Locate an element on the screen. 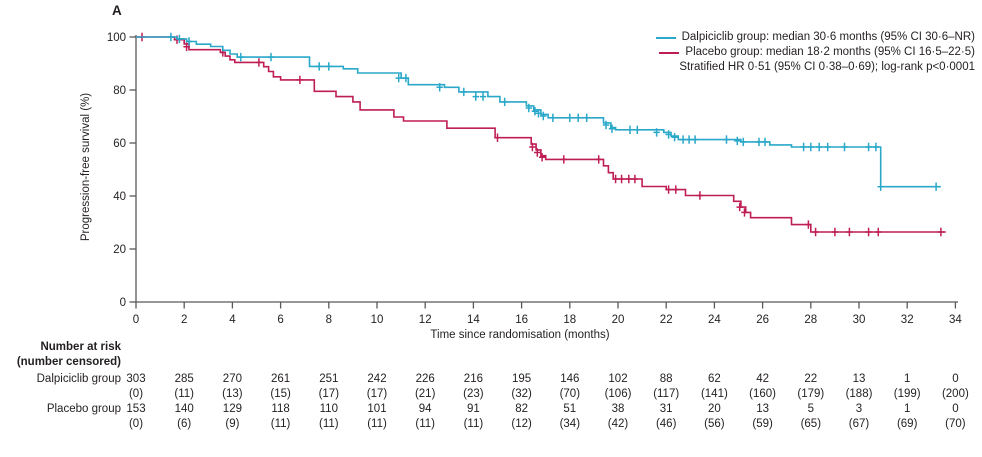  svg-text: 12 is located at coordinates (425, 320).